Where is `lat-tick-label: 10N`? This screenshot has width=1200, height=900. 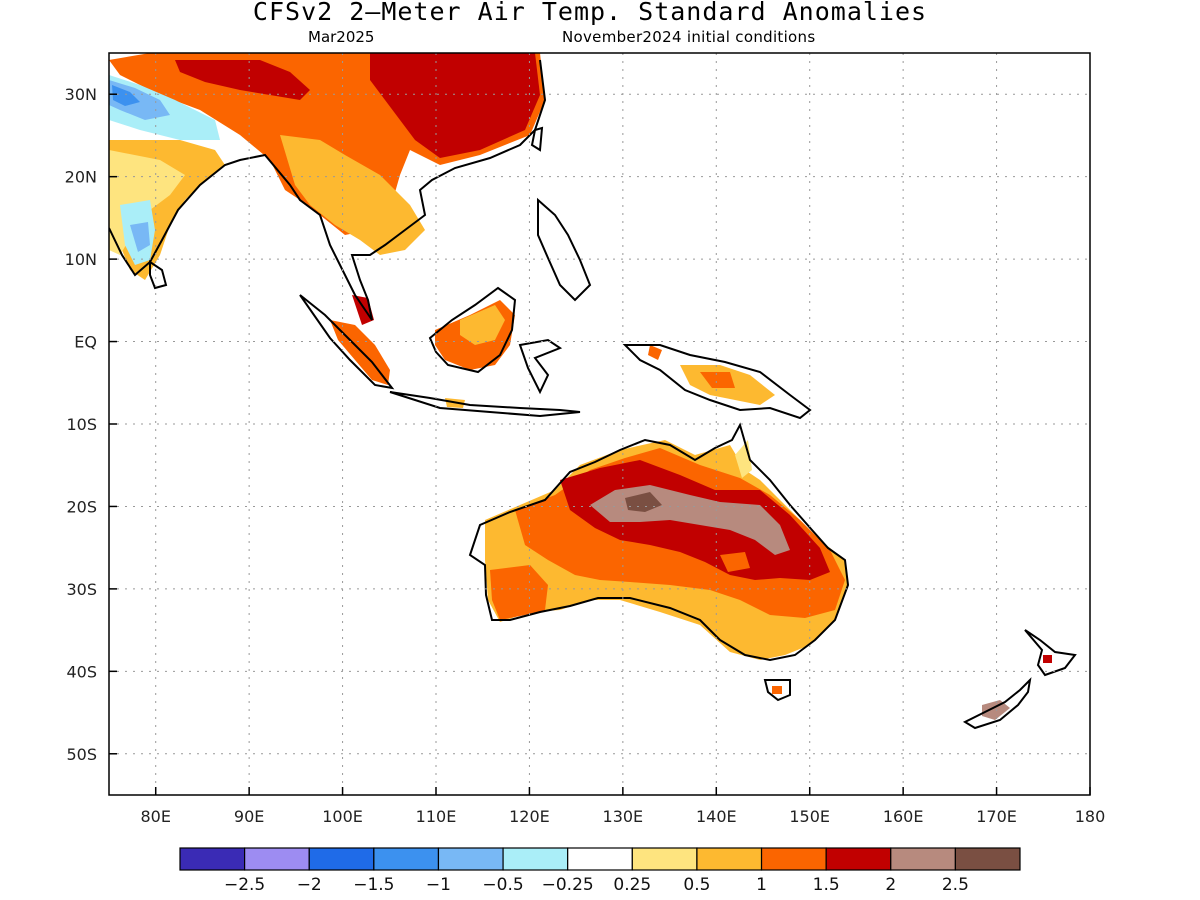
lat-tick-label: 10N is located at coordinates (81, 259).